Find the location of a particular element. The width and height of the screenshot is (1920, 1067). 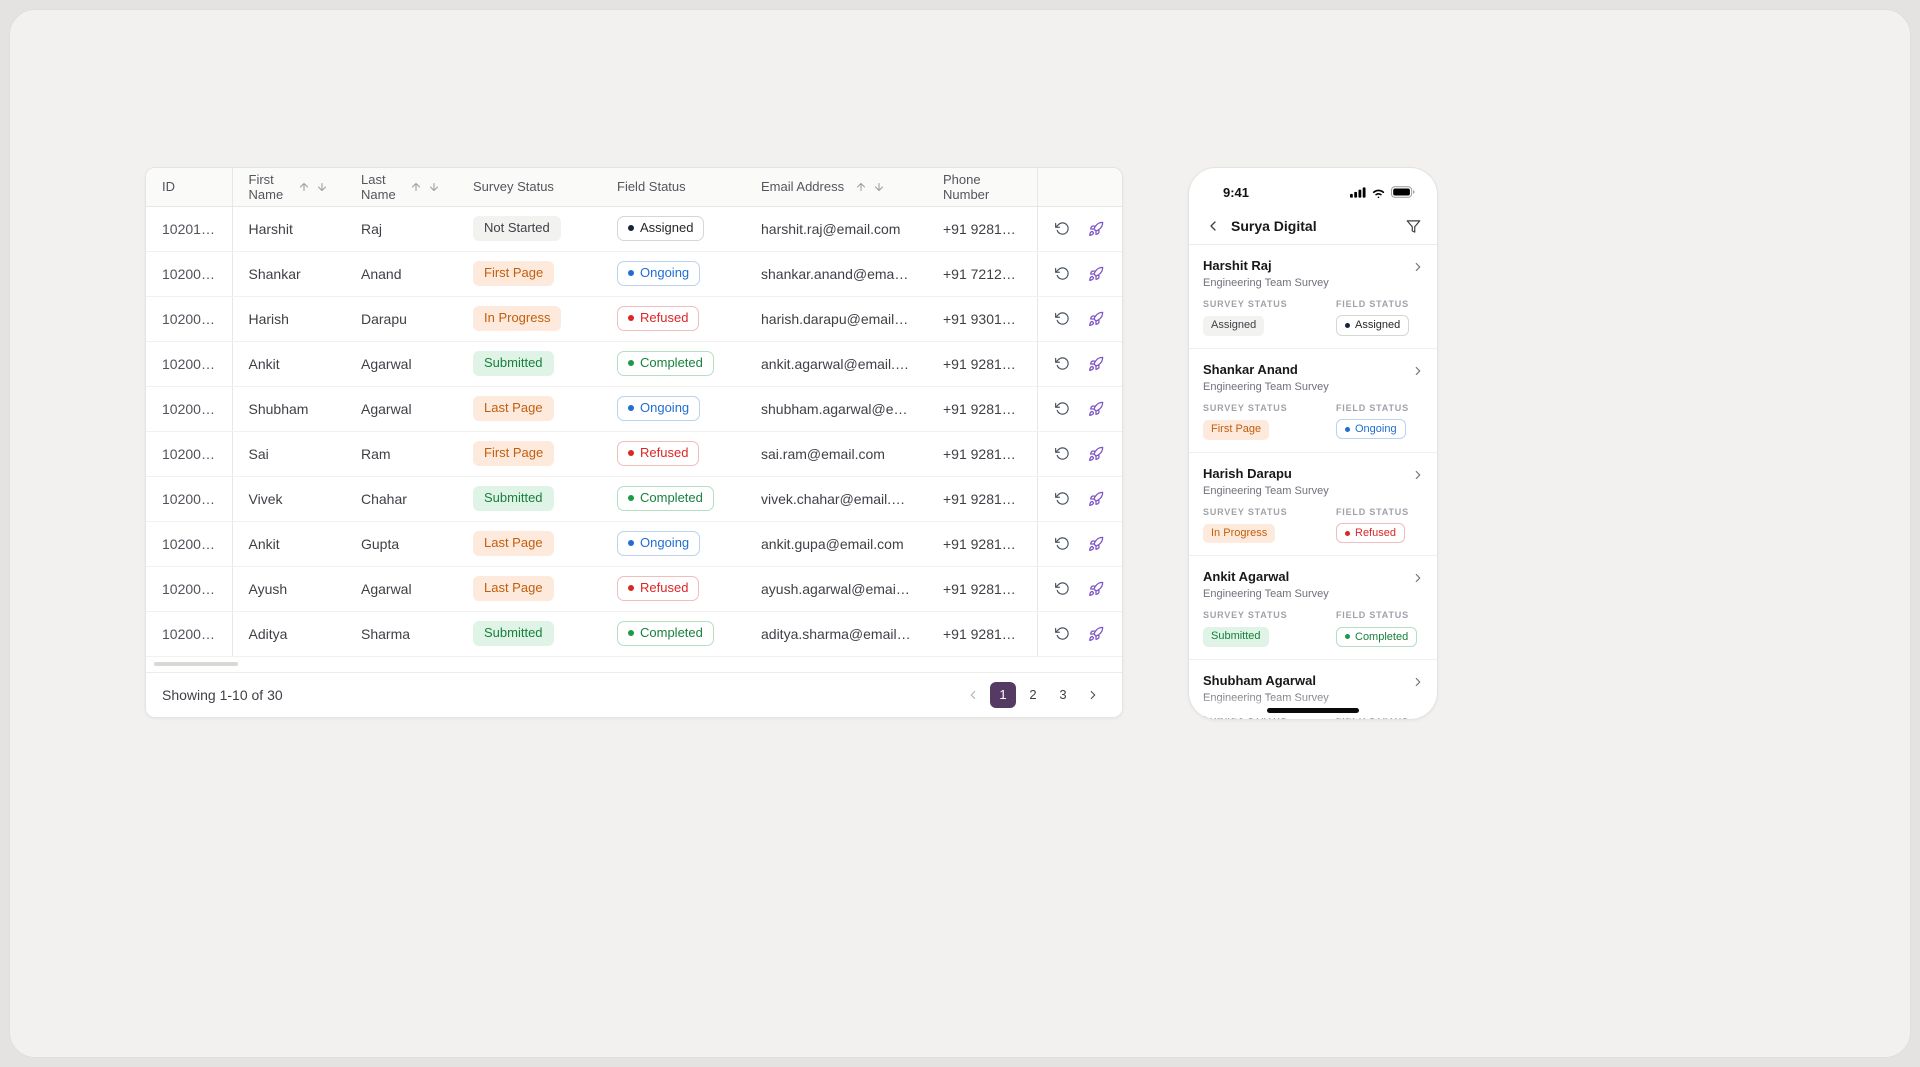

survey-status-badge: Submitted is located at coordinates (513, 498).